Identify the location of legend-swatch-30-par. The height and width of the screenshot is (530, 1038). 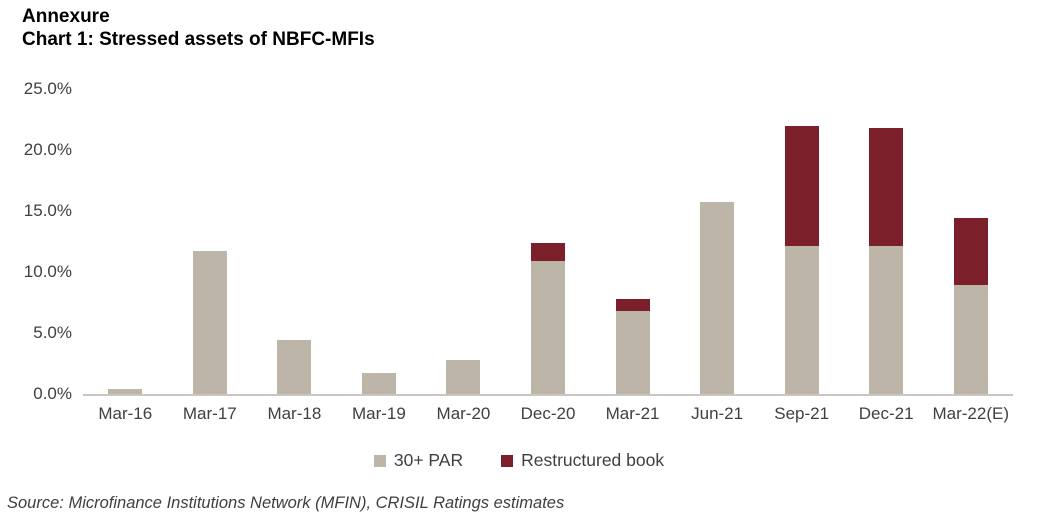
(379, 460).